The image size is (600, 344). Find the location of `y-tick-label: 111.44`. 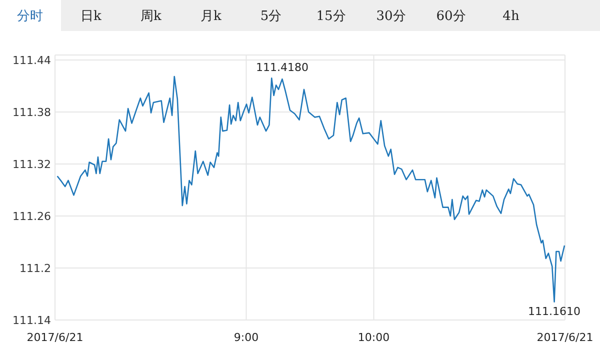

y-tick-label: 111.44 is located at coordinates (31, 60).